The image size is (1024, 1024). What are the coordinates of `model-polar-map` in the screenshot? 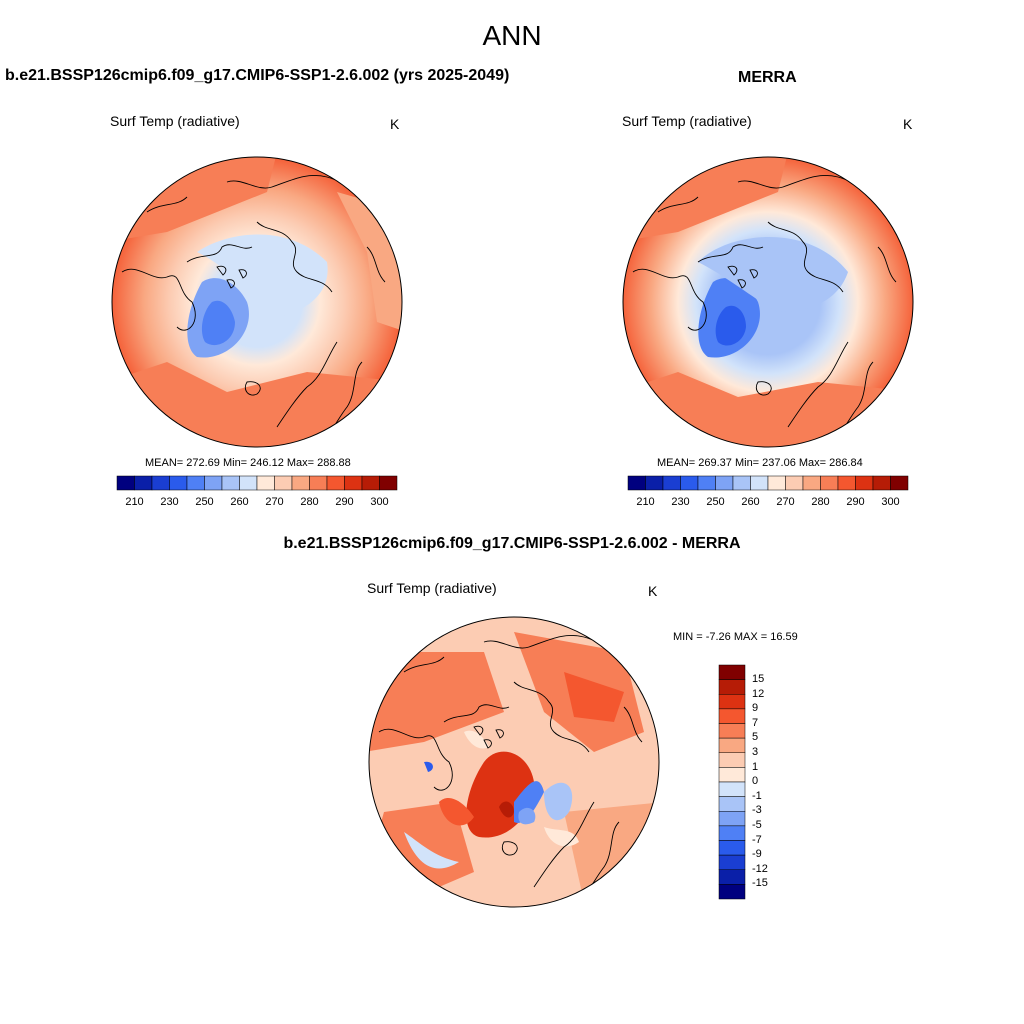 It's located at (257, 302).